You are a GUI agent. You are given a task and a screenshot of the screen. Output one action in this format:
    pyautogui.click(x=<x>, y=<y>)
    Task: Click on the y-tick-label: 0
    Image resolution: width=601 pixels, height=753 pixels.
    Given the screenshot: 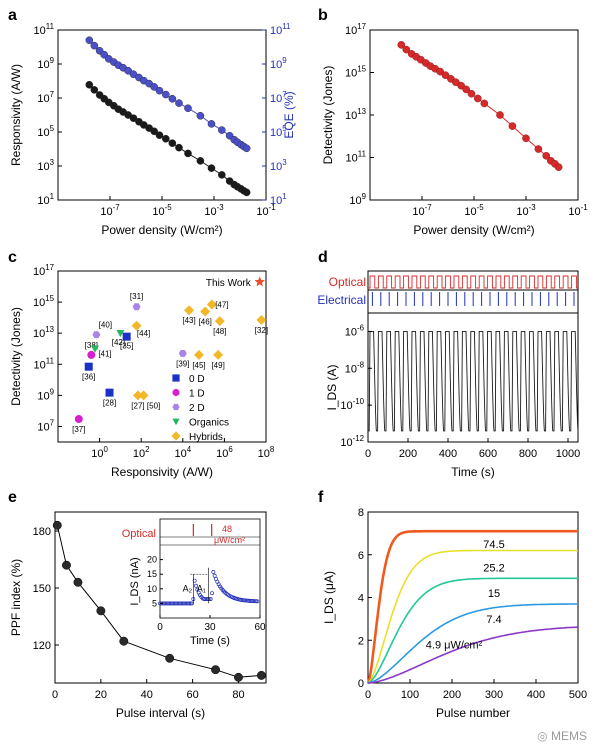 What is the action you would take?
    pyautogui.click(x=361, y=684)
    